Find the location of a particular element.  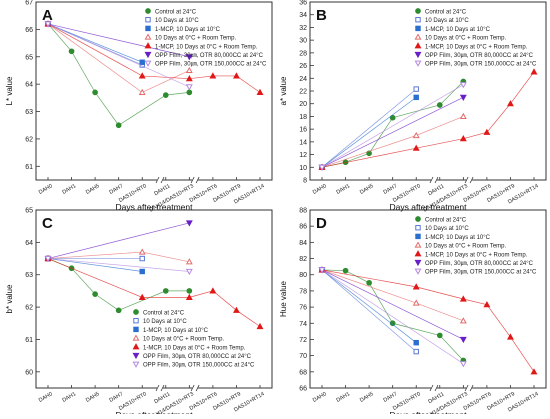

legend-label: Control at 24°C is located at coordinates (446, 13).